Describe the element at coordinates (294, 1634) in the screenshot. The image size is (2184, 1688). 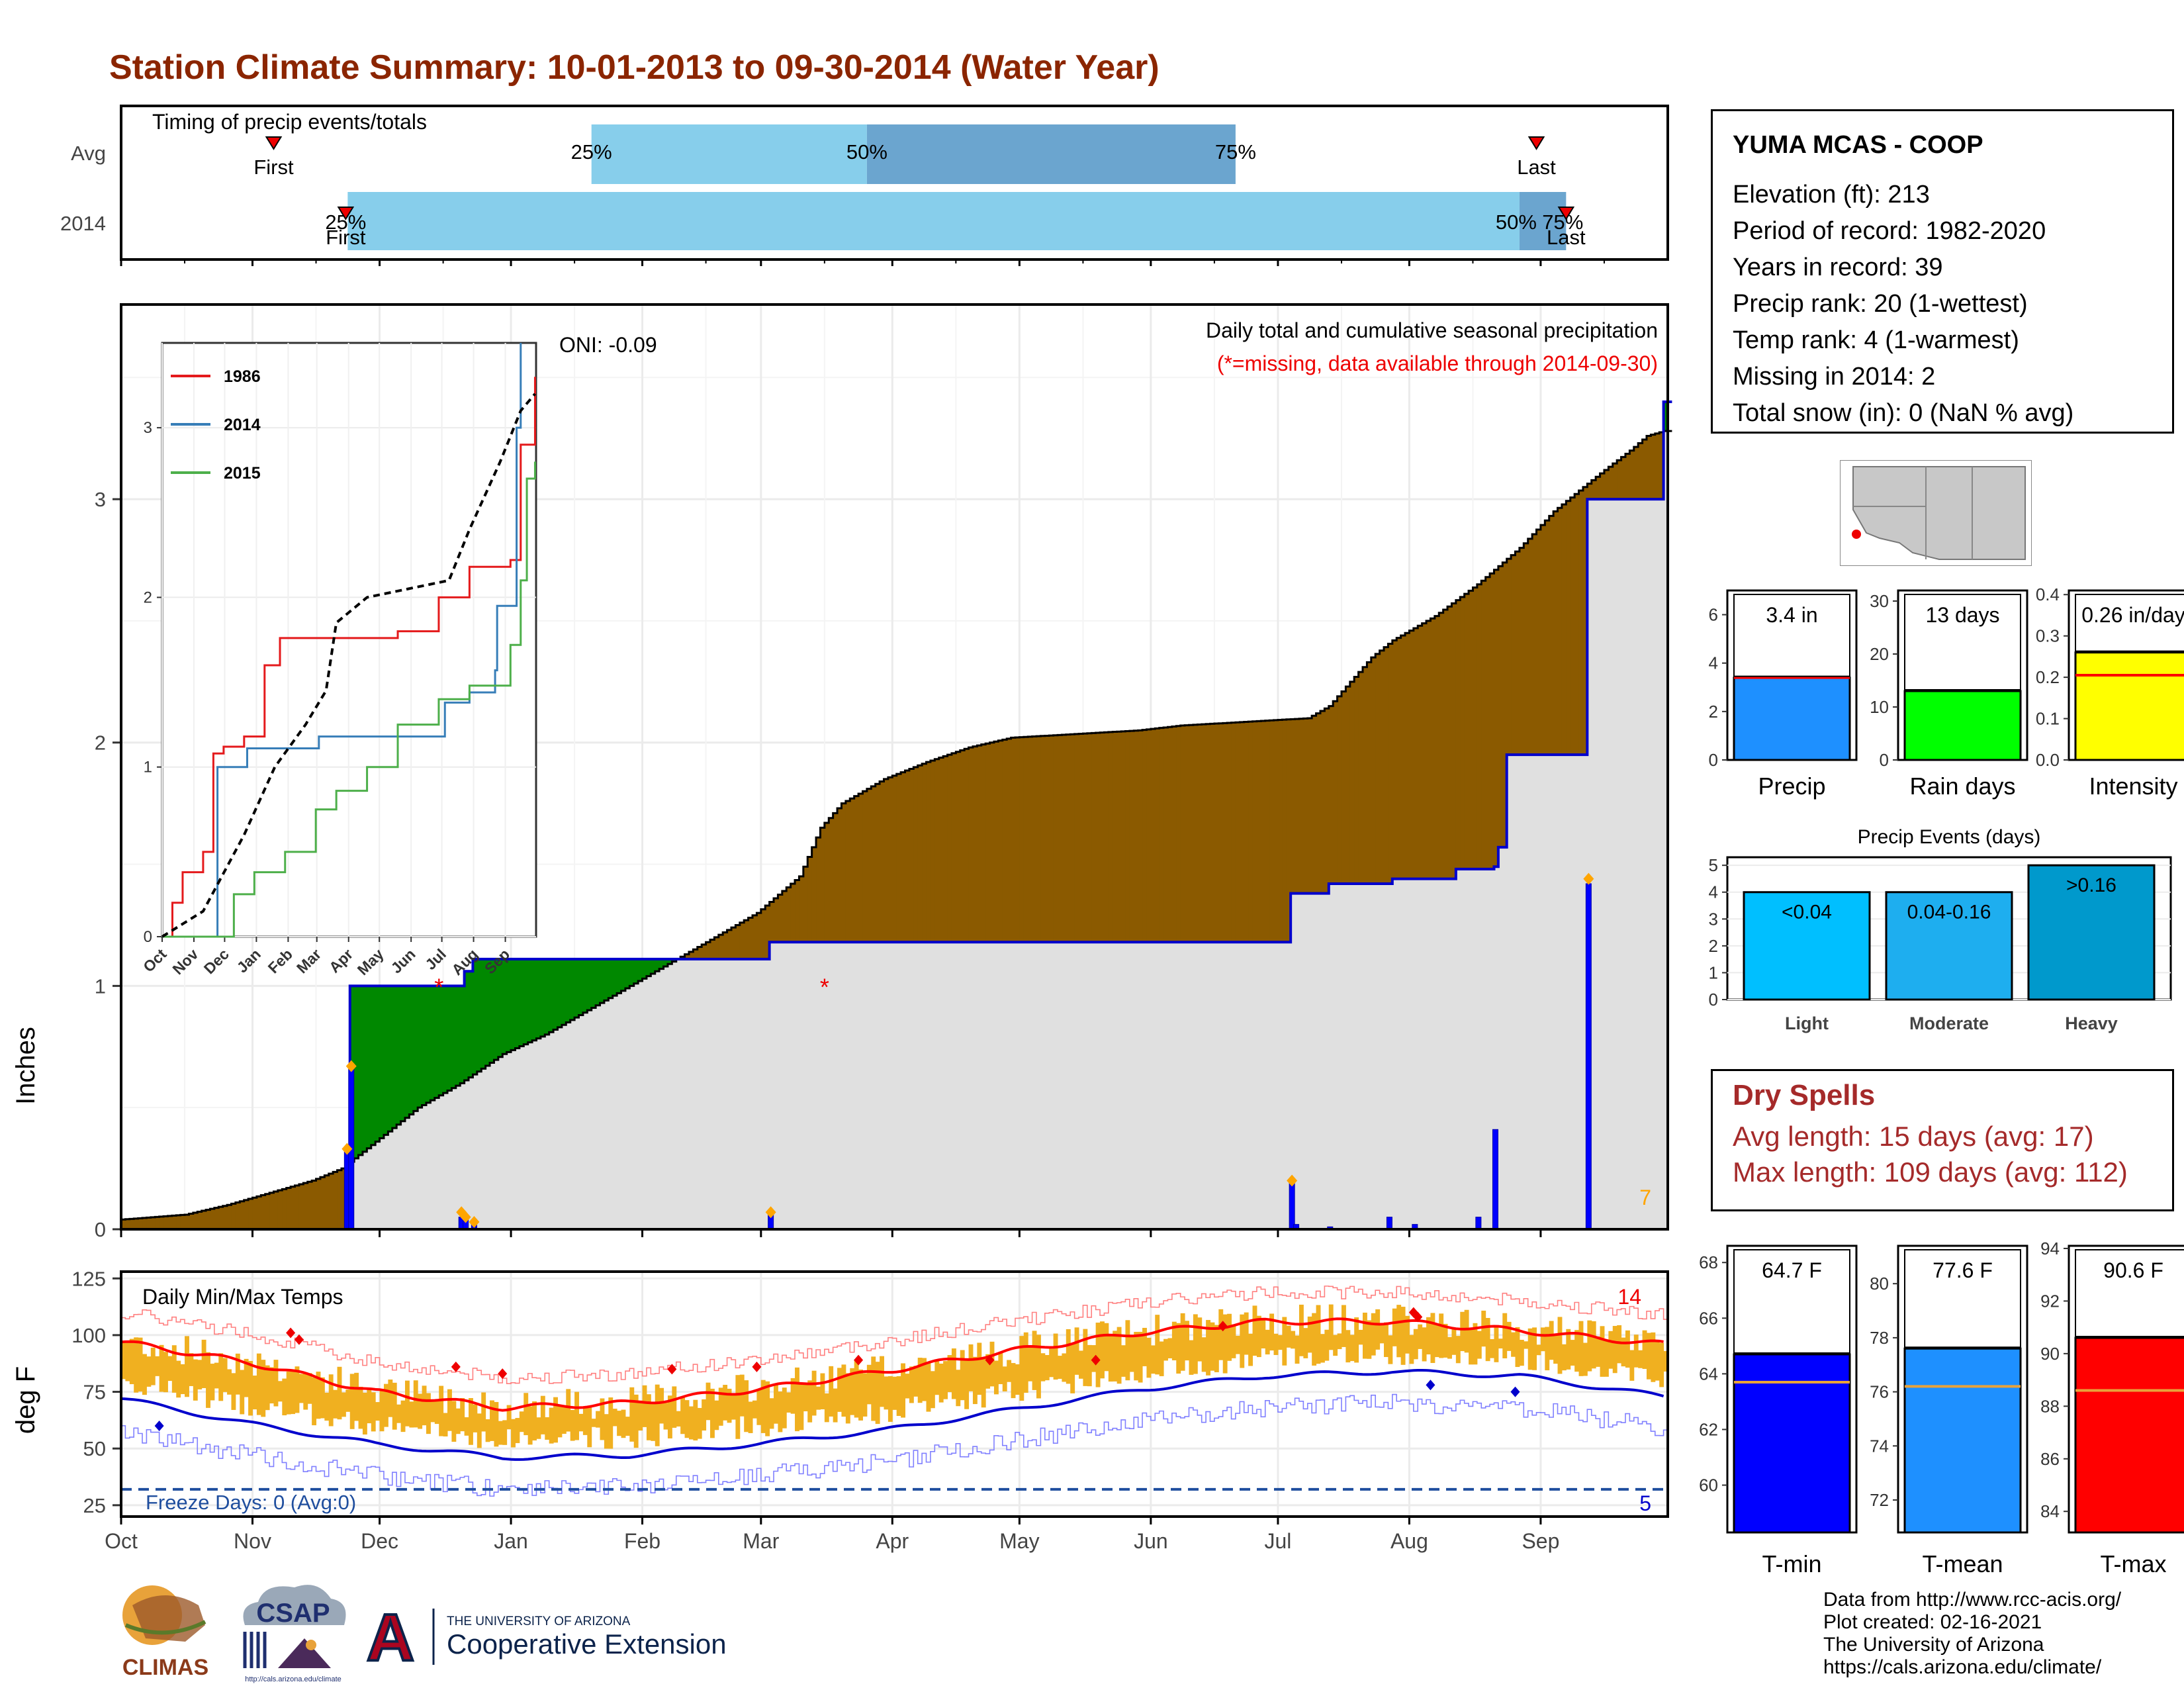
I see `csap-logo: CSAP http://cals.arizona.edu/climate` at that location.